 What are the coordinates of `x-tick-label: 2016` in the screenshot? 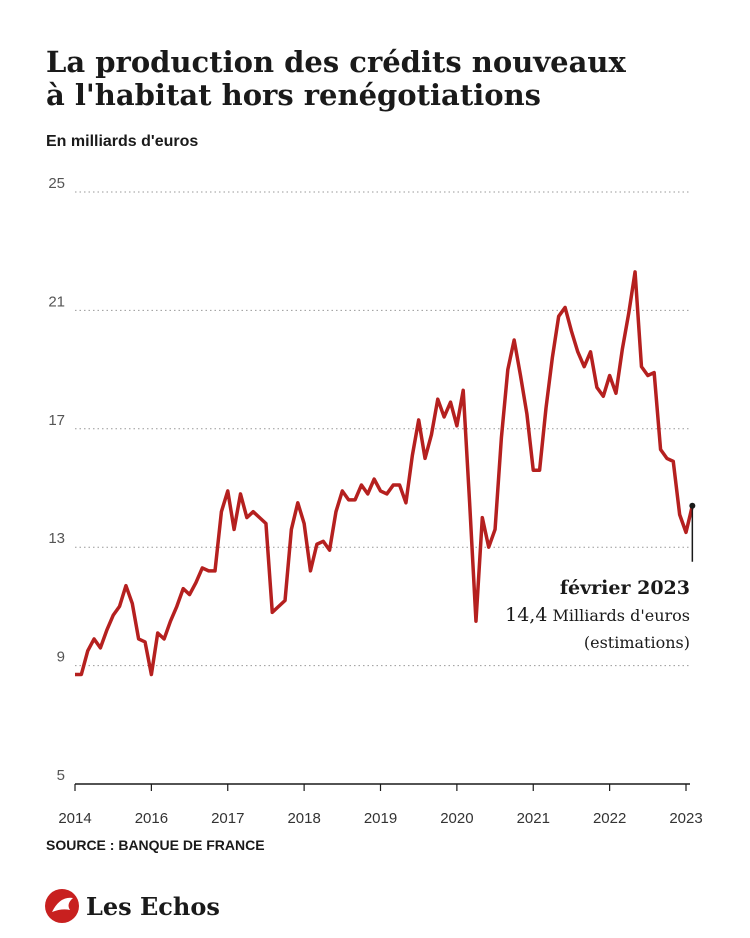 It's located at (151, 818).